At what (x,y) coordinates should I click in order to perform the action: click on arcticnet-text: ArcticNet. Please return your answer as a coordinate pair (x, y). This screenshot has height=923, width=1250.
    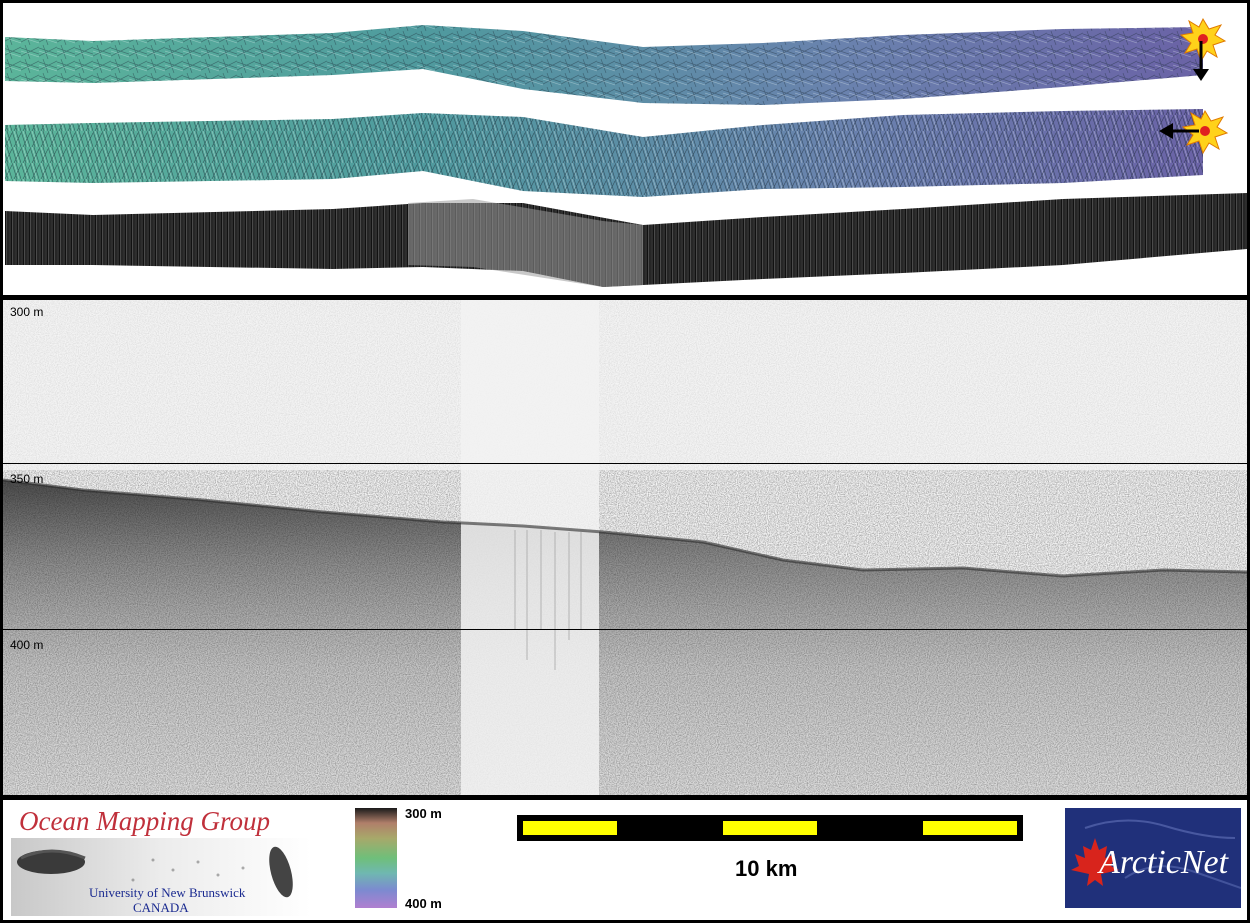
    Looking at the image, I should click on (1164, 862).